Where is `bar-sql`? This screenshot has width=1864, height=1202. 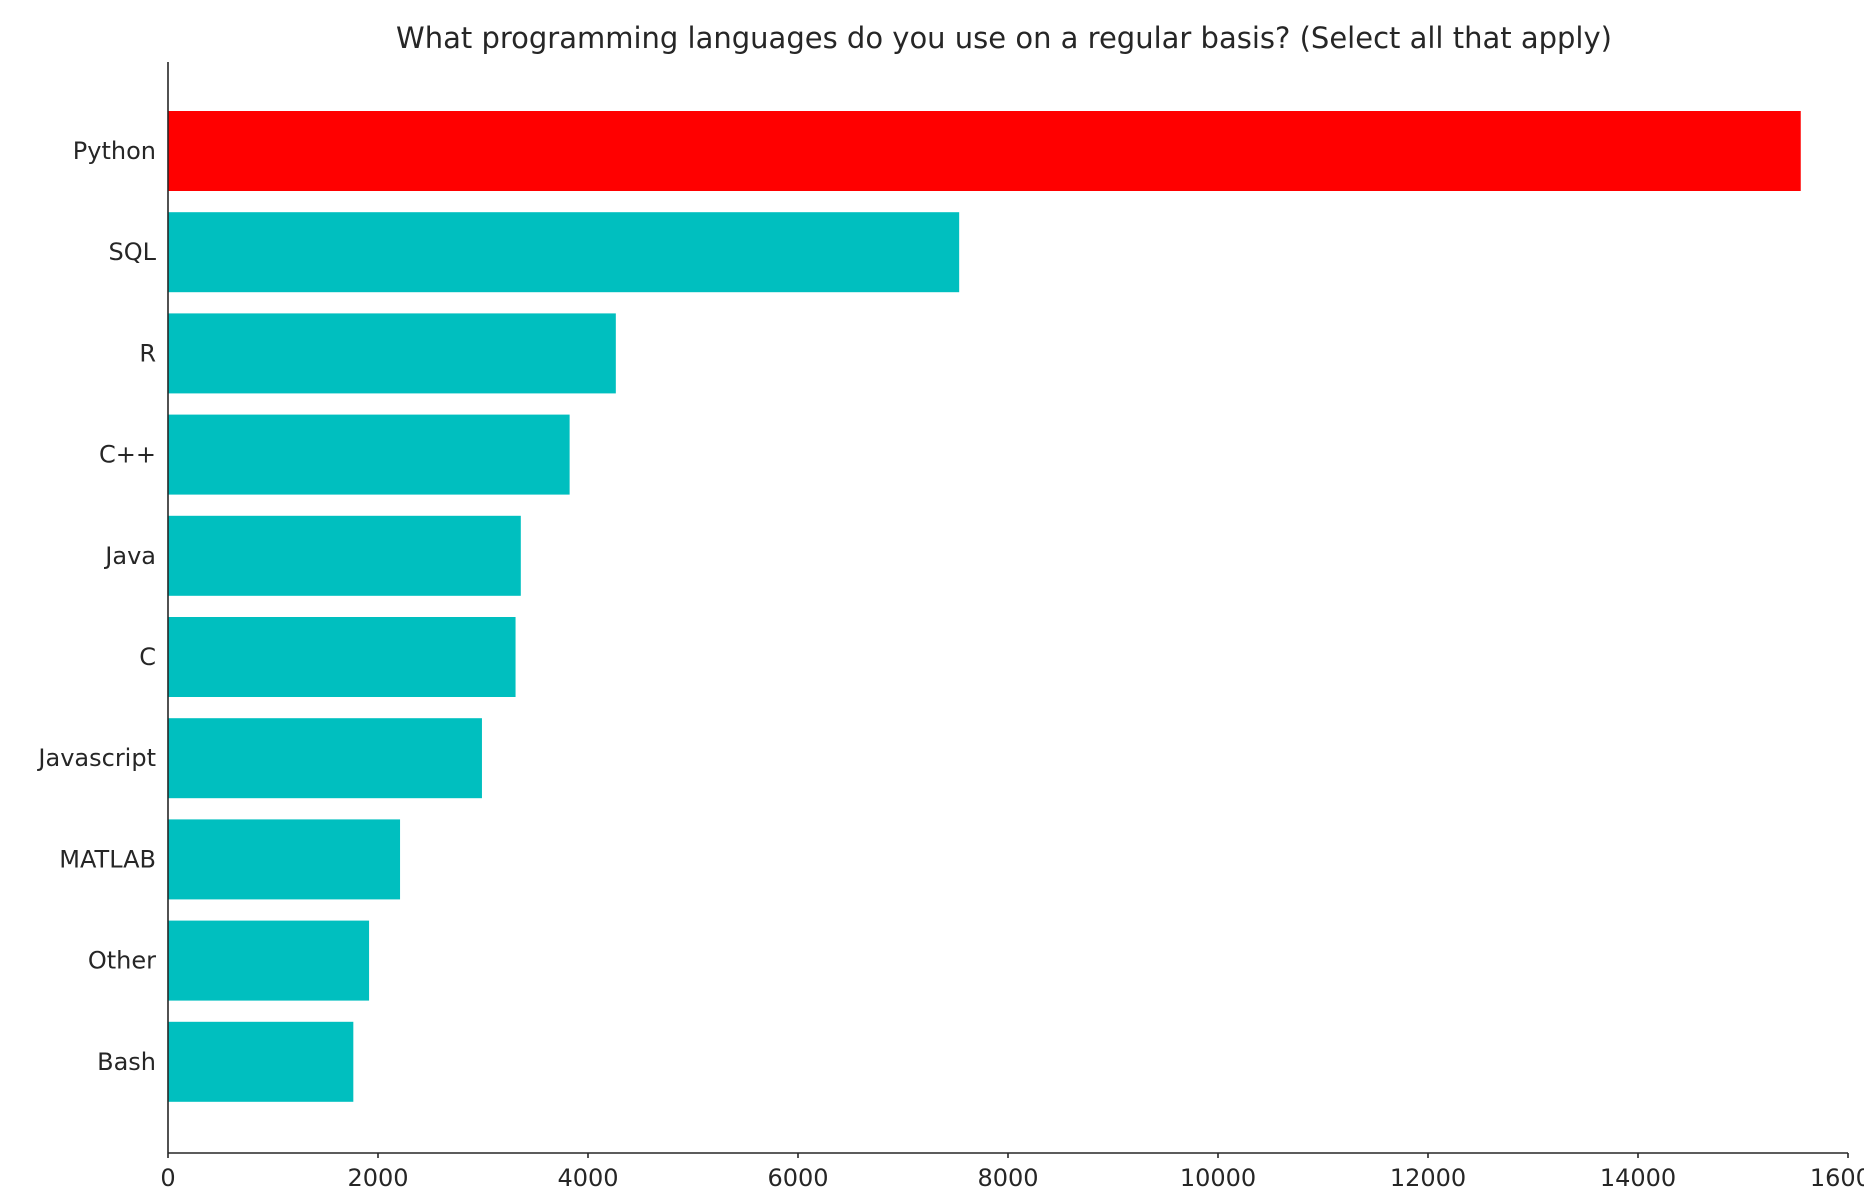 bar-sql is located at coordinates (564, 252).